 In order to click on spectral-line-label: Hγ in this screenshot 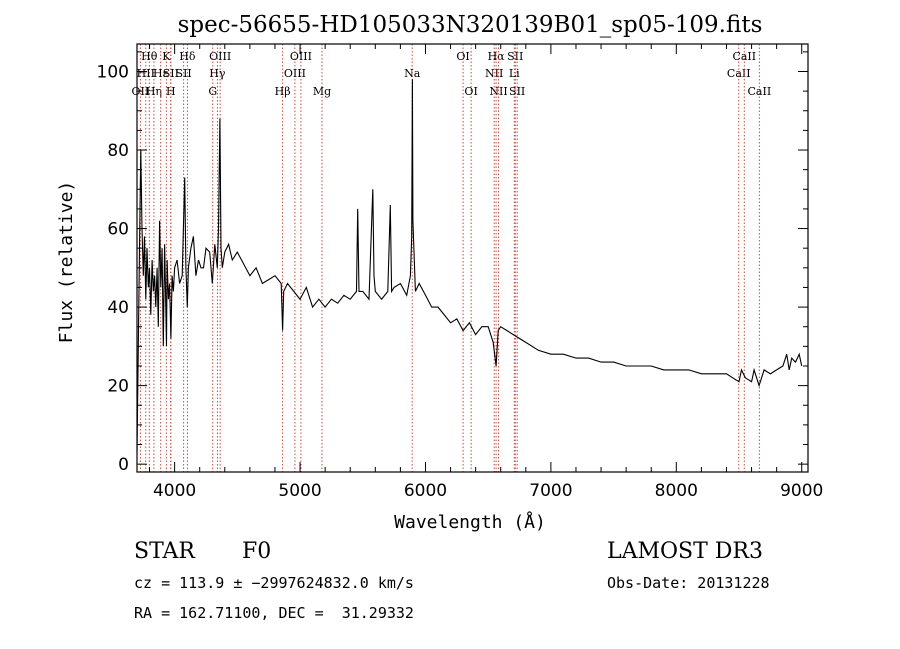, I will do `click(217, 73)`.